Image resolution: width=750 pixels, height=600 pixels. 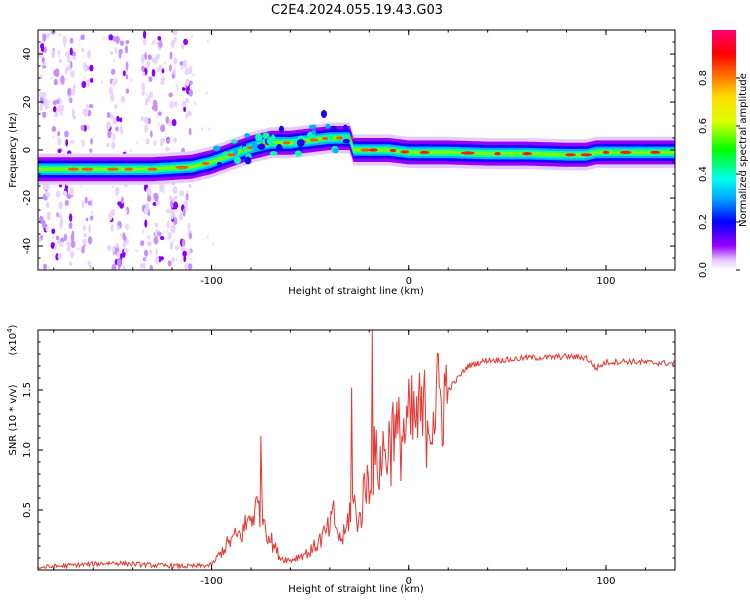 What do you see at coordinates (605, 581) in the screenshot?
I see `x-tick-label: 100` at bounding box center [605, 581].